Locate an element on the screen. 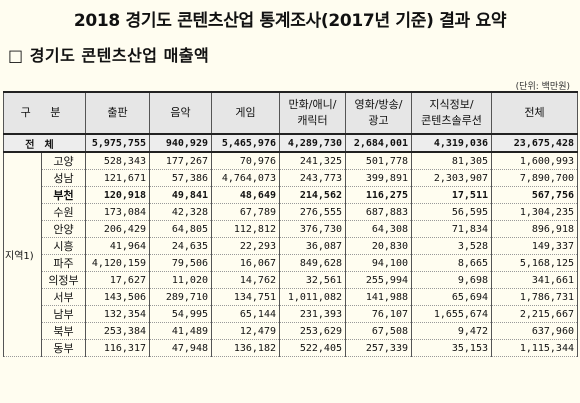 The height and width of the screenshot is (403, 580). header-col: 전체 is located at coordinates (534, 113).